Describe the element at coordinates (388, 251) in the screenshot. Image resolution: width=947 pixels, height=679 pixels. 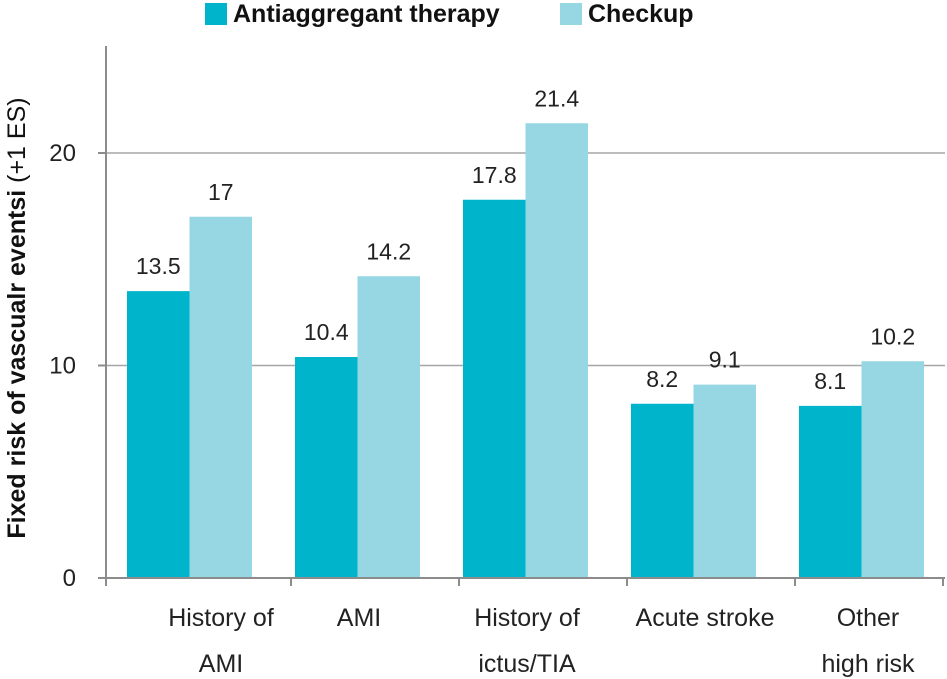
I see `data-label-series1-1: 14.2` at that location.